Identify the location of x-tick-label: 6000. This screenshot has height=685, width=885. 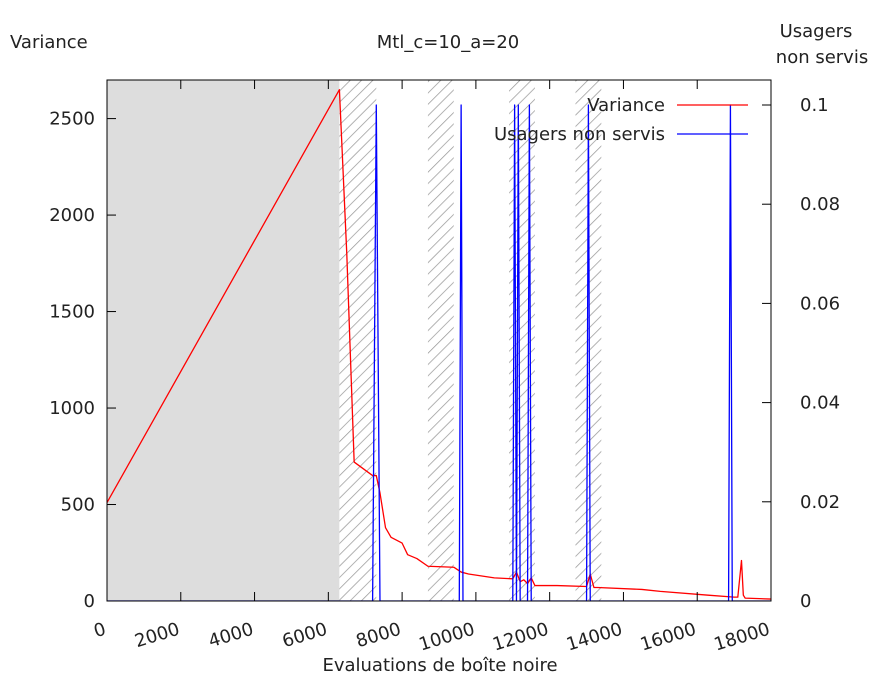
(305, 635).